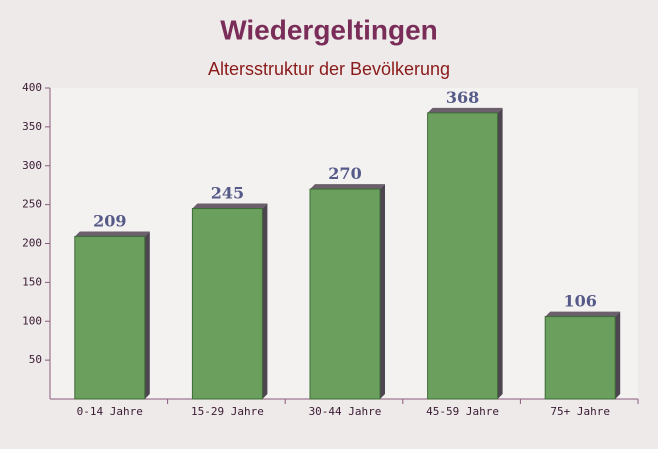  Describe the element at coordinates (329, 69) in the screenshot. I see `chart-subtitle: Altersstruktur der Bevölkerung` at that location.